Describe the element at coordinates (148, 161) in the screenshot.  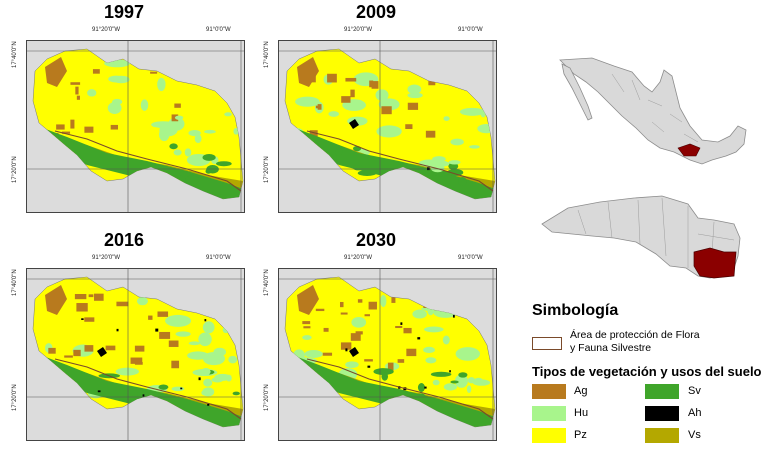
I see `protected-area-outline` at that location.